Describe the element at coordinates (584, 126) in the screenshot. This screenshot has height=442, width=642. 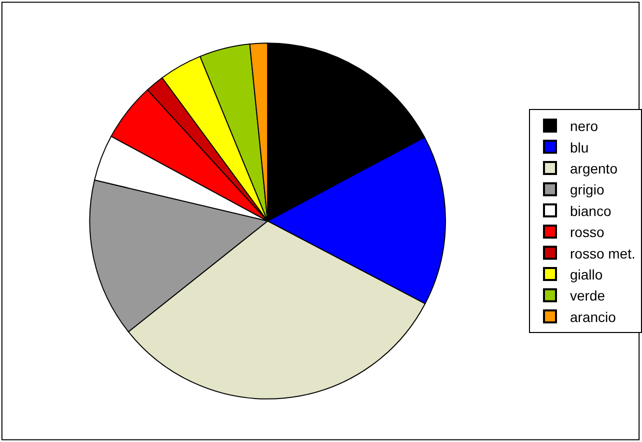
I see `legend-label: nero` at that location.